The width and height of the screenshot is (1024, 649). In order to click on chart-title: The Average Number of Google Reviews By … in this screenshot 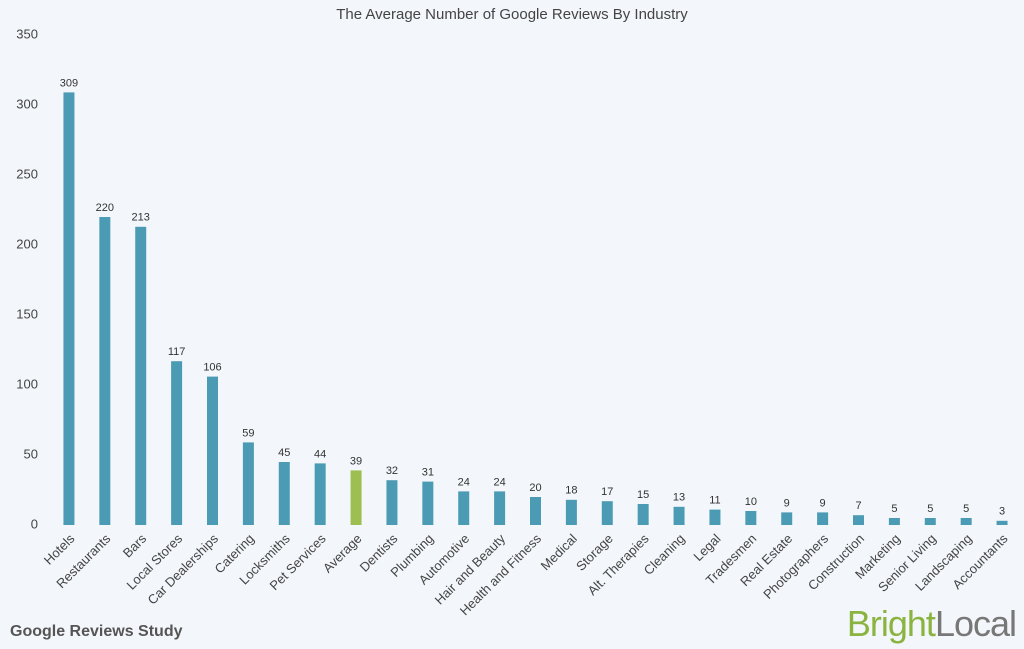, I will do `click(512, 14)`.